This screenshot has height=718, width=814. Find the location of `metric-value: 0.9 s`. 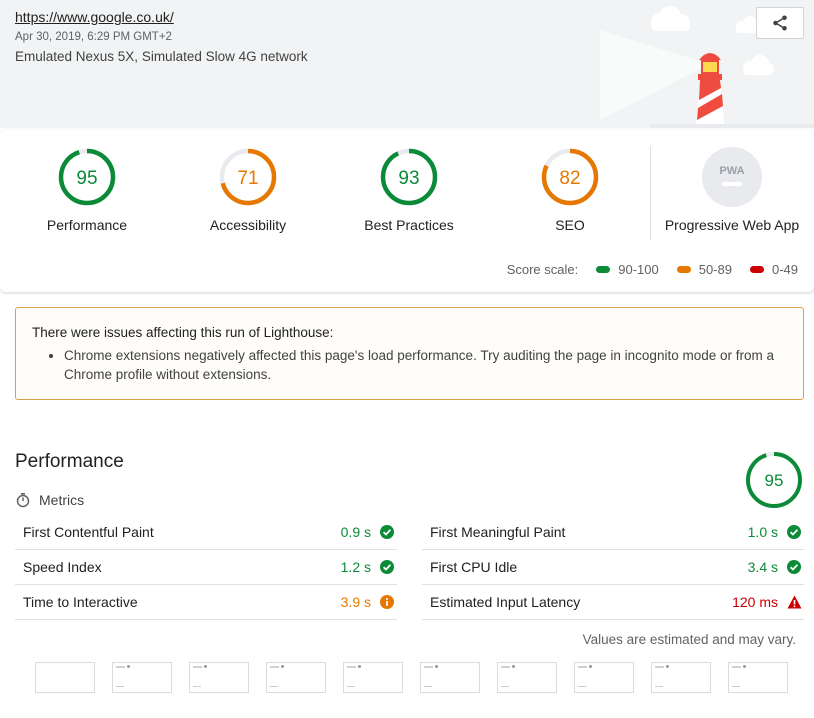

metric-value: 0.9 s is located at coordinates (355, 532).